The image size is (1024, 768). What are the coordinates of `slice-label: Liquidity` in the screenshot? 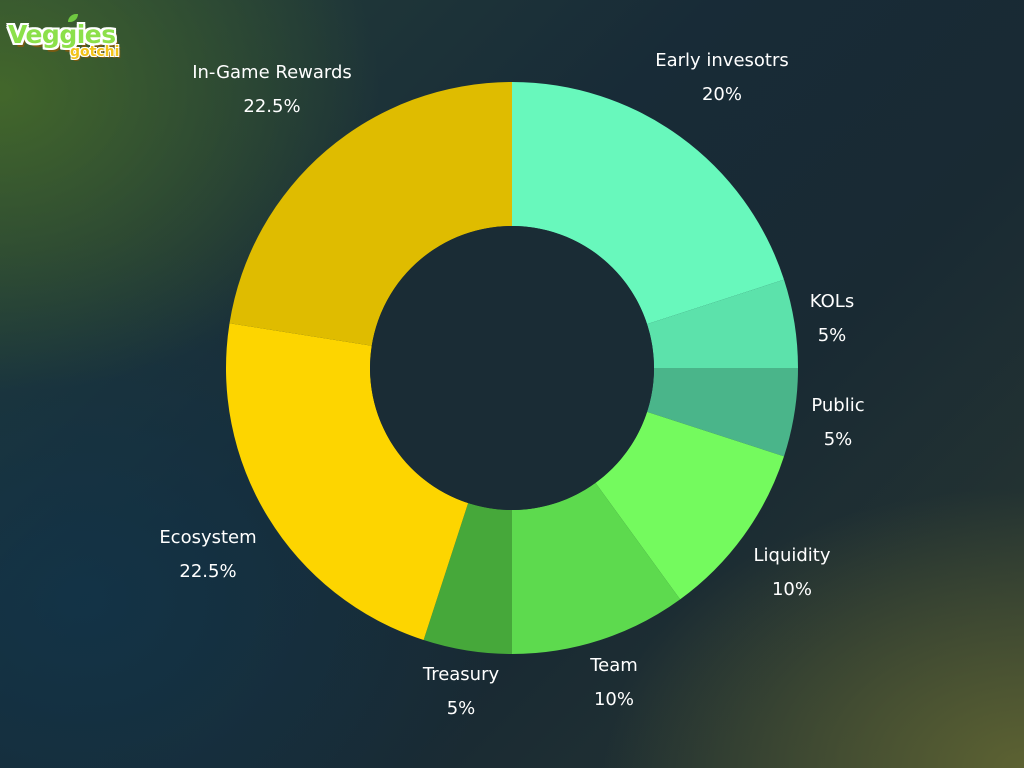 It's located at (791, 555).